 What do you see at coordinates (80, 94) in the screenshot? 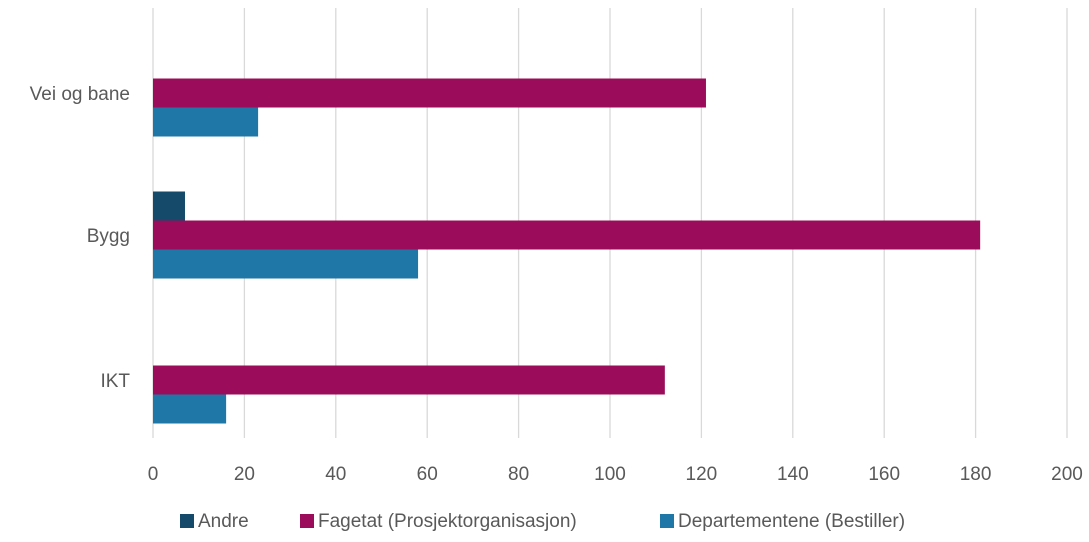
I see `category-label: Vei og bane` at bounding box center [80, 94].